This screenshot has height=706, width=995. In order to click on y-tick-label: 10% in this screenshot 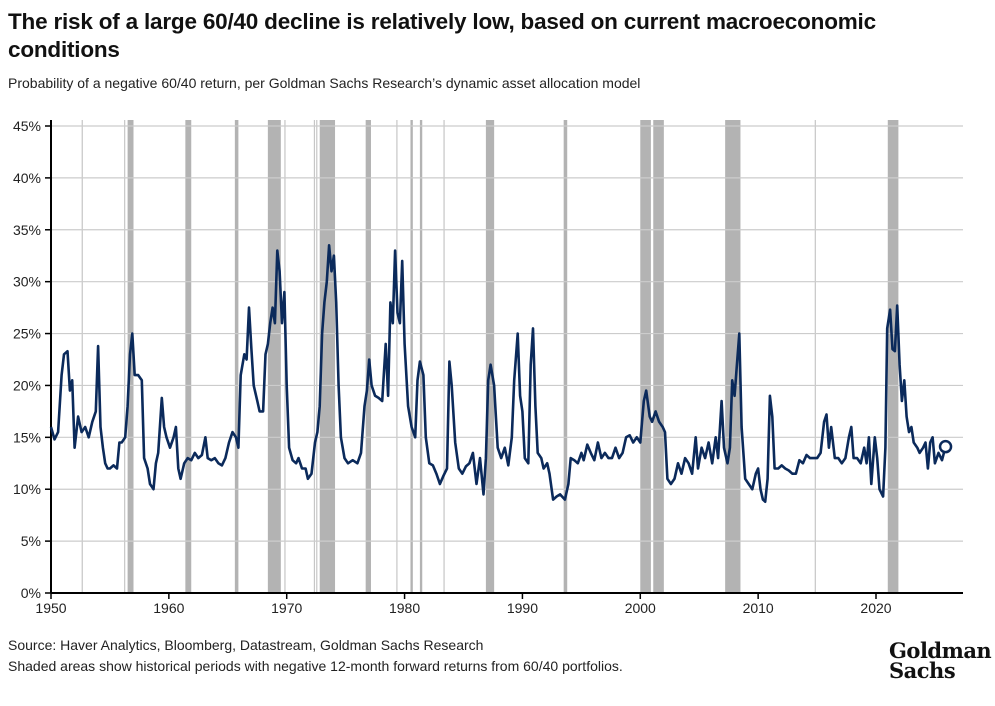, I will do `click(27, 489)`.